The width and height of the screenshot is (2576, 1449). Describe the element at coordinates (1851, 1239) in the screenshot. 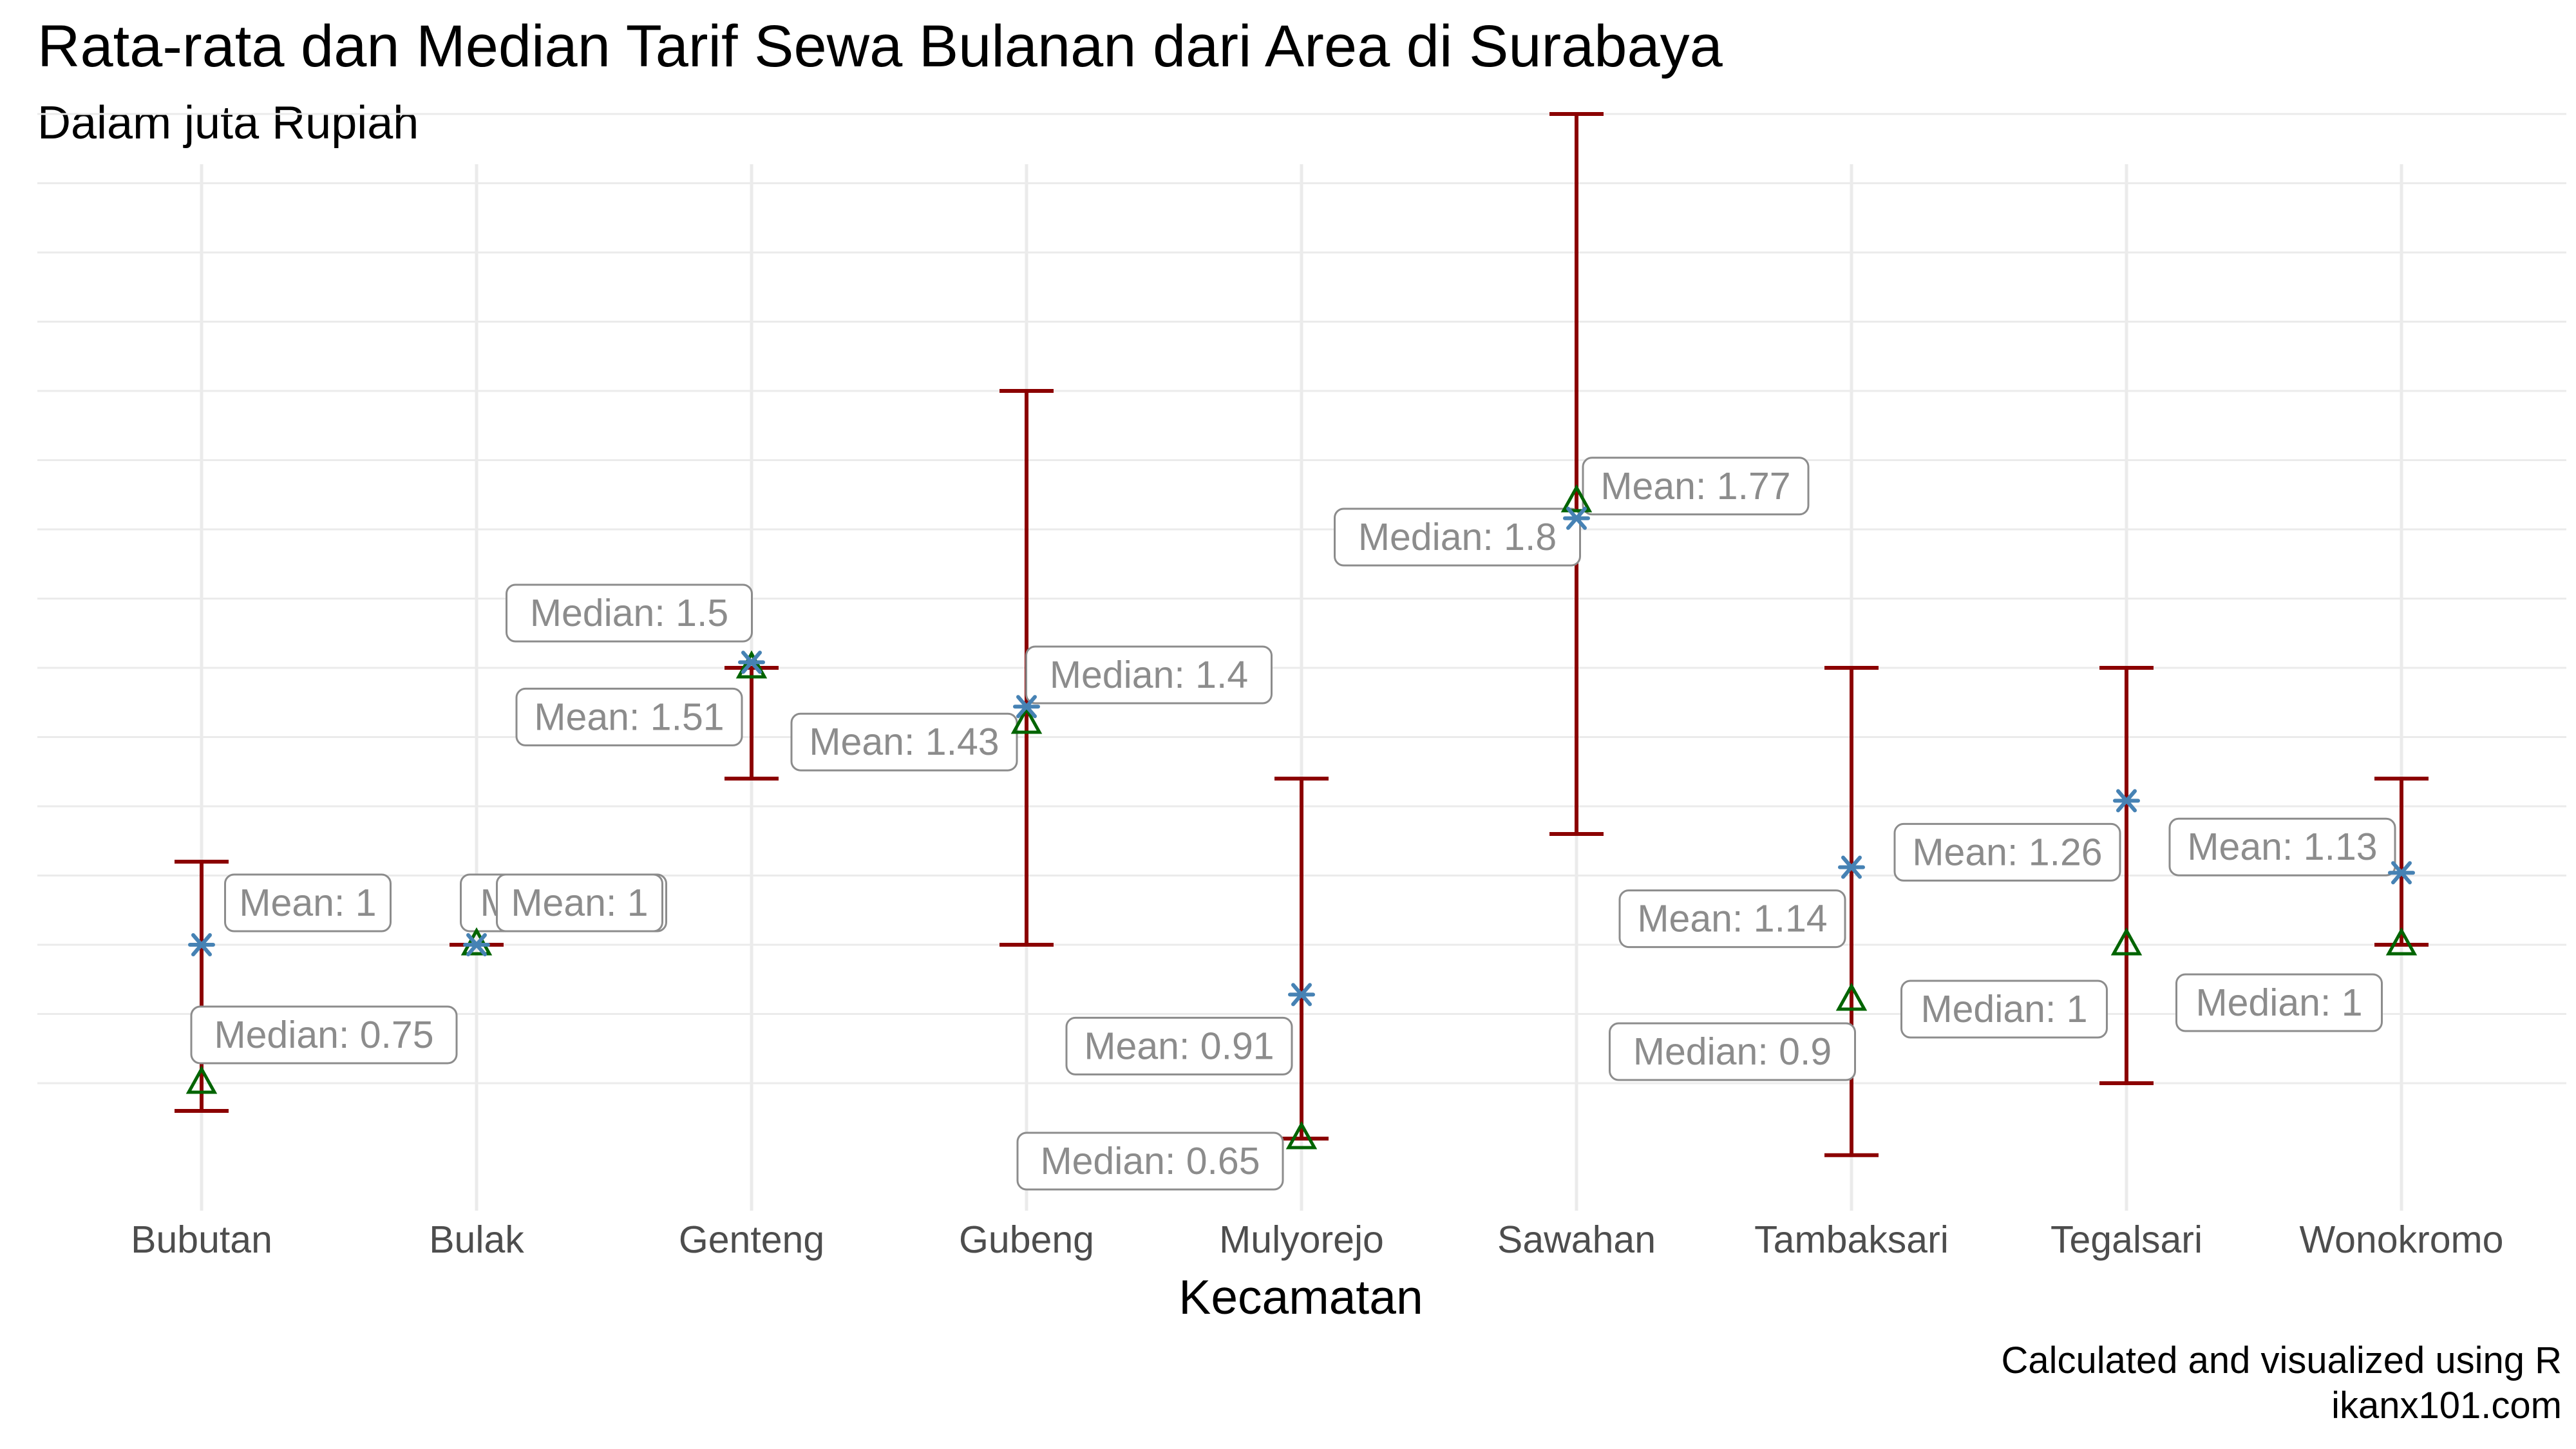

I see `x-tick-label: Tambaksari` at that location.